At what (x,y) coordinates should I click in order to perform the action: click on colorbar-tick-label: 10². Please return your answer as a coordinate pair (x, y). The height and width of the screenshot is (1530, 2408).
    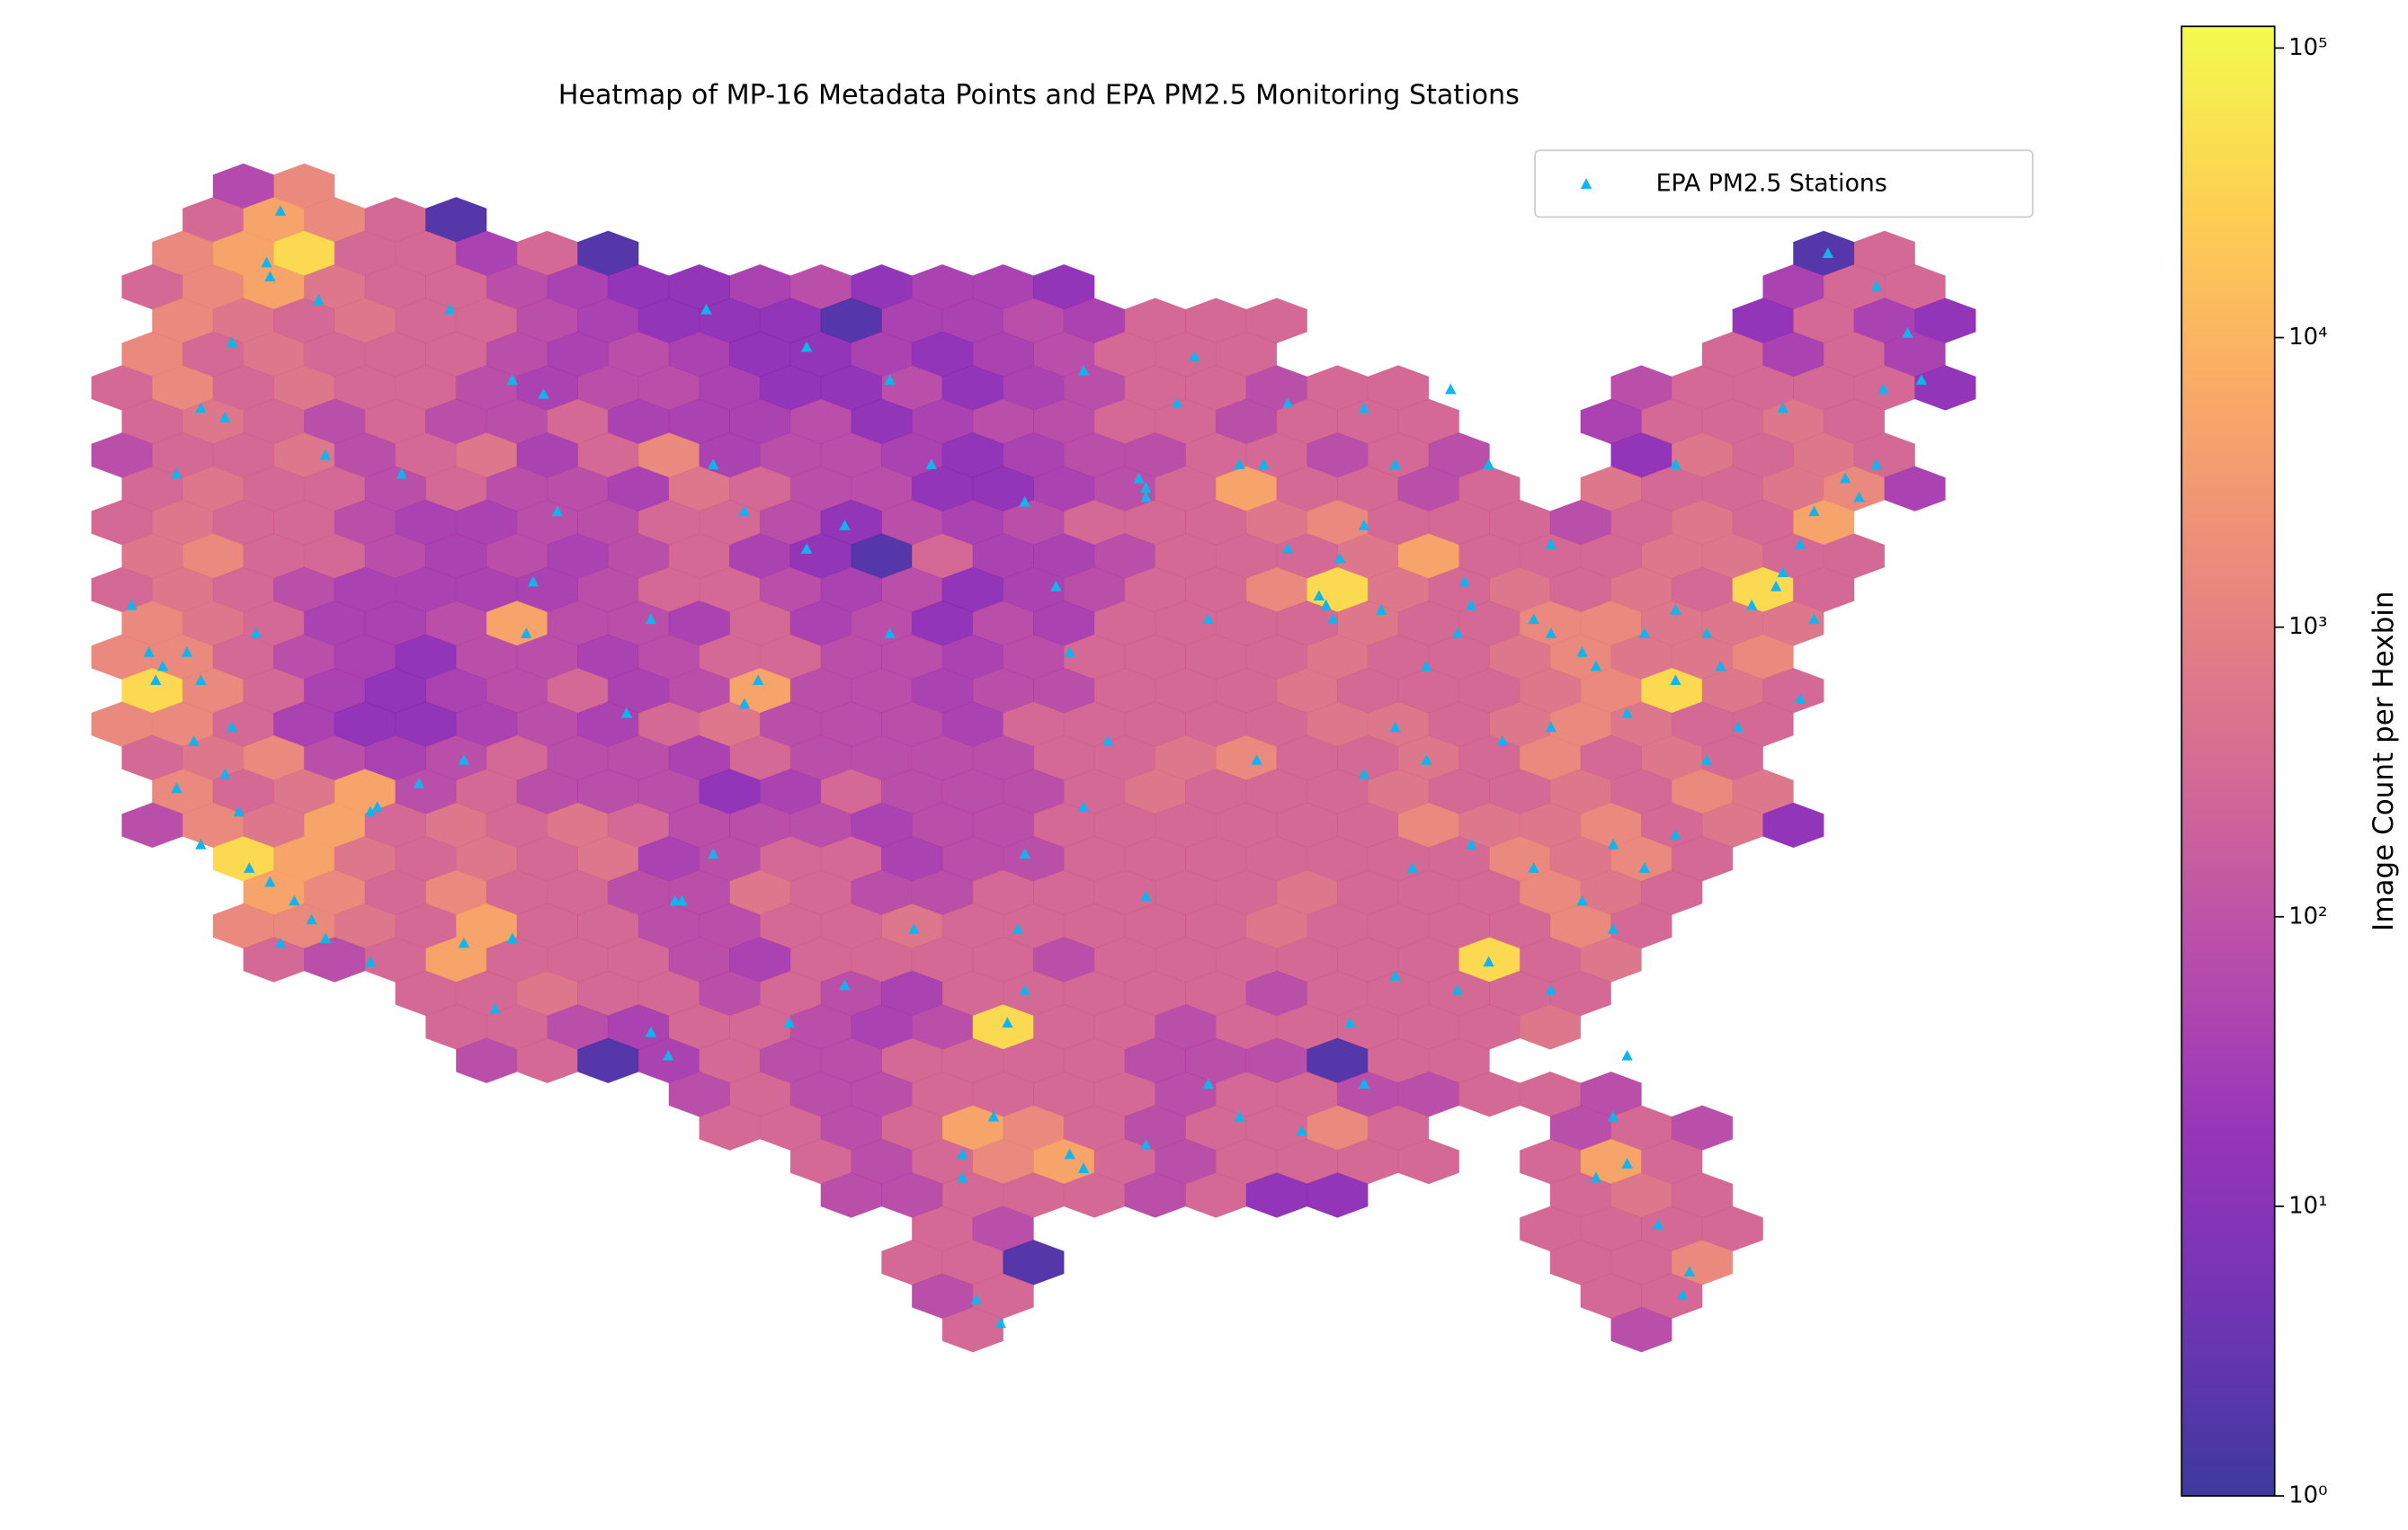
    Looking at the image, I should click on (2307, 917).